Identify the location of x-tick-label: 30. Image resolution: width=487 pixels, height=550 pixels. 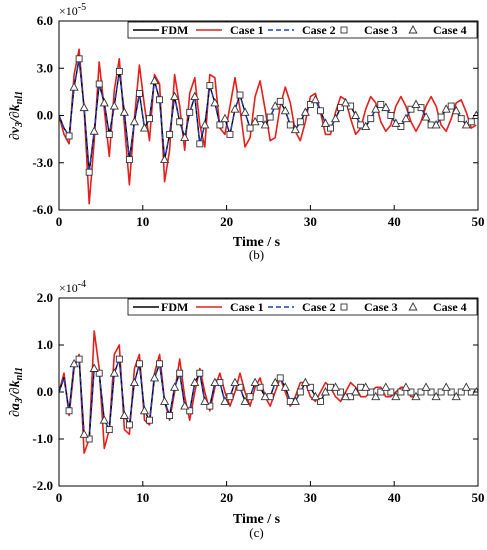
(310, 221).